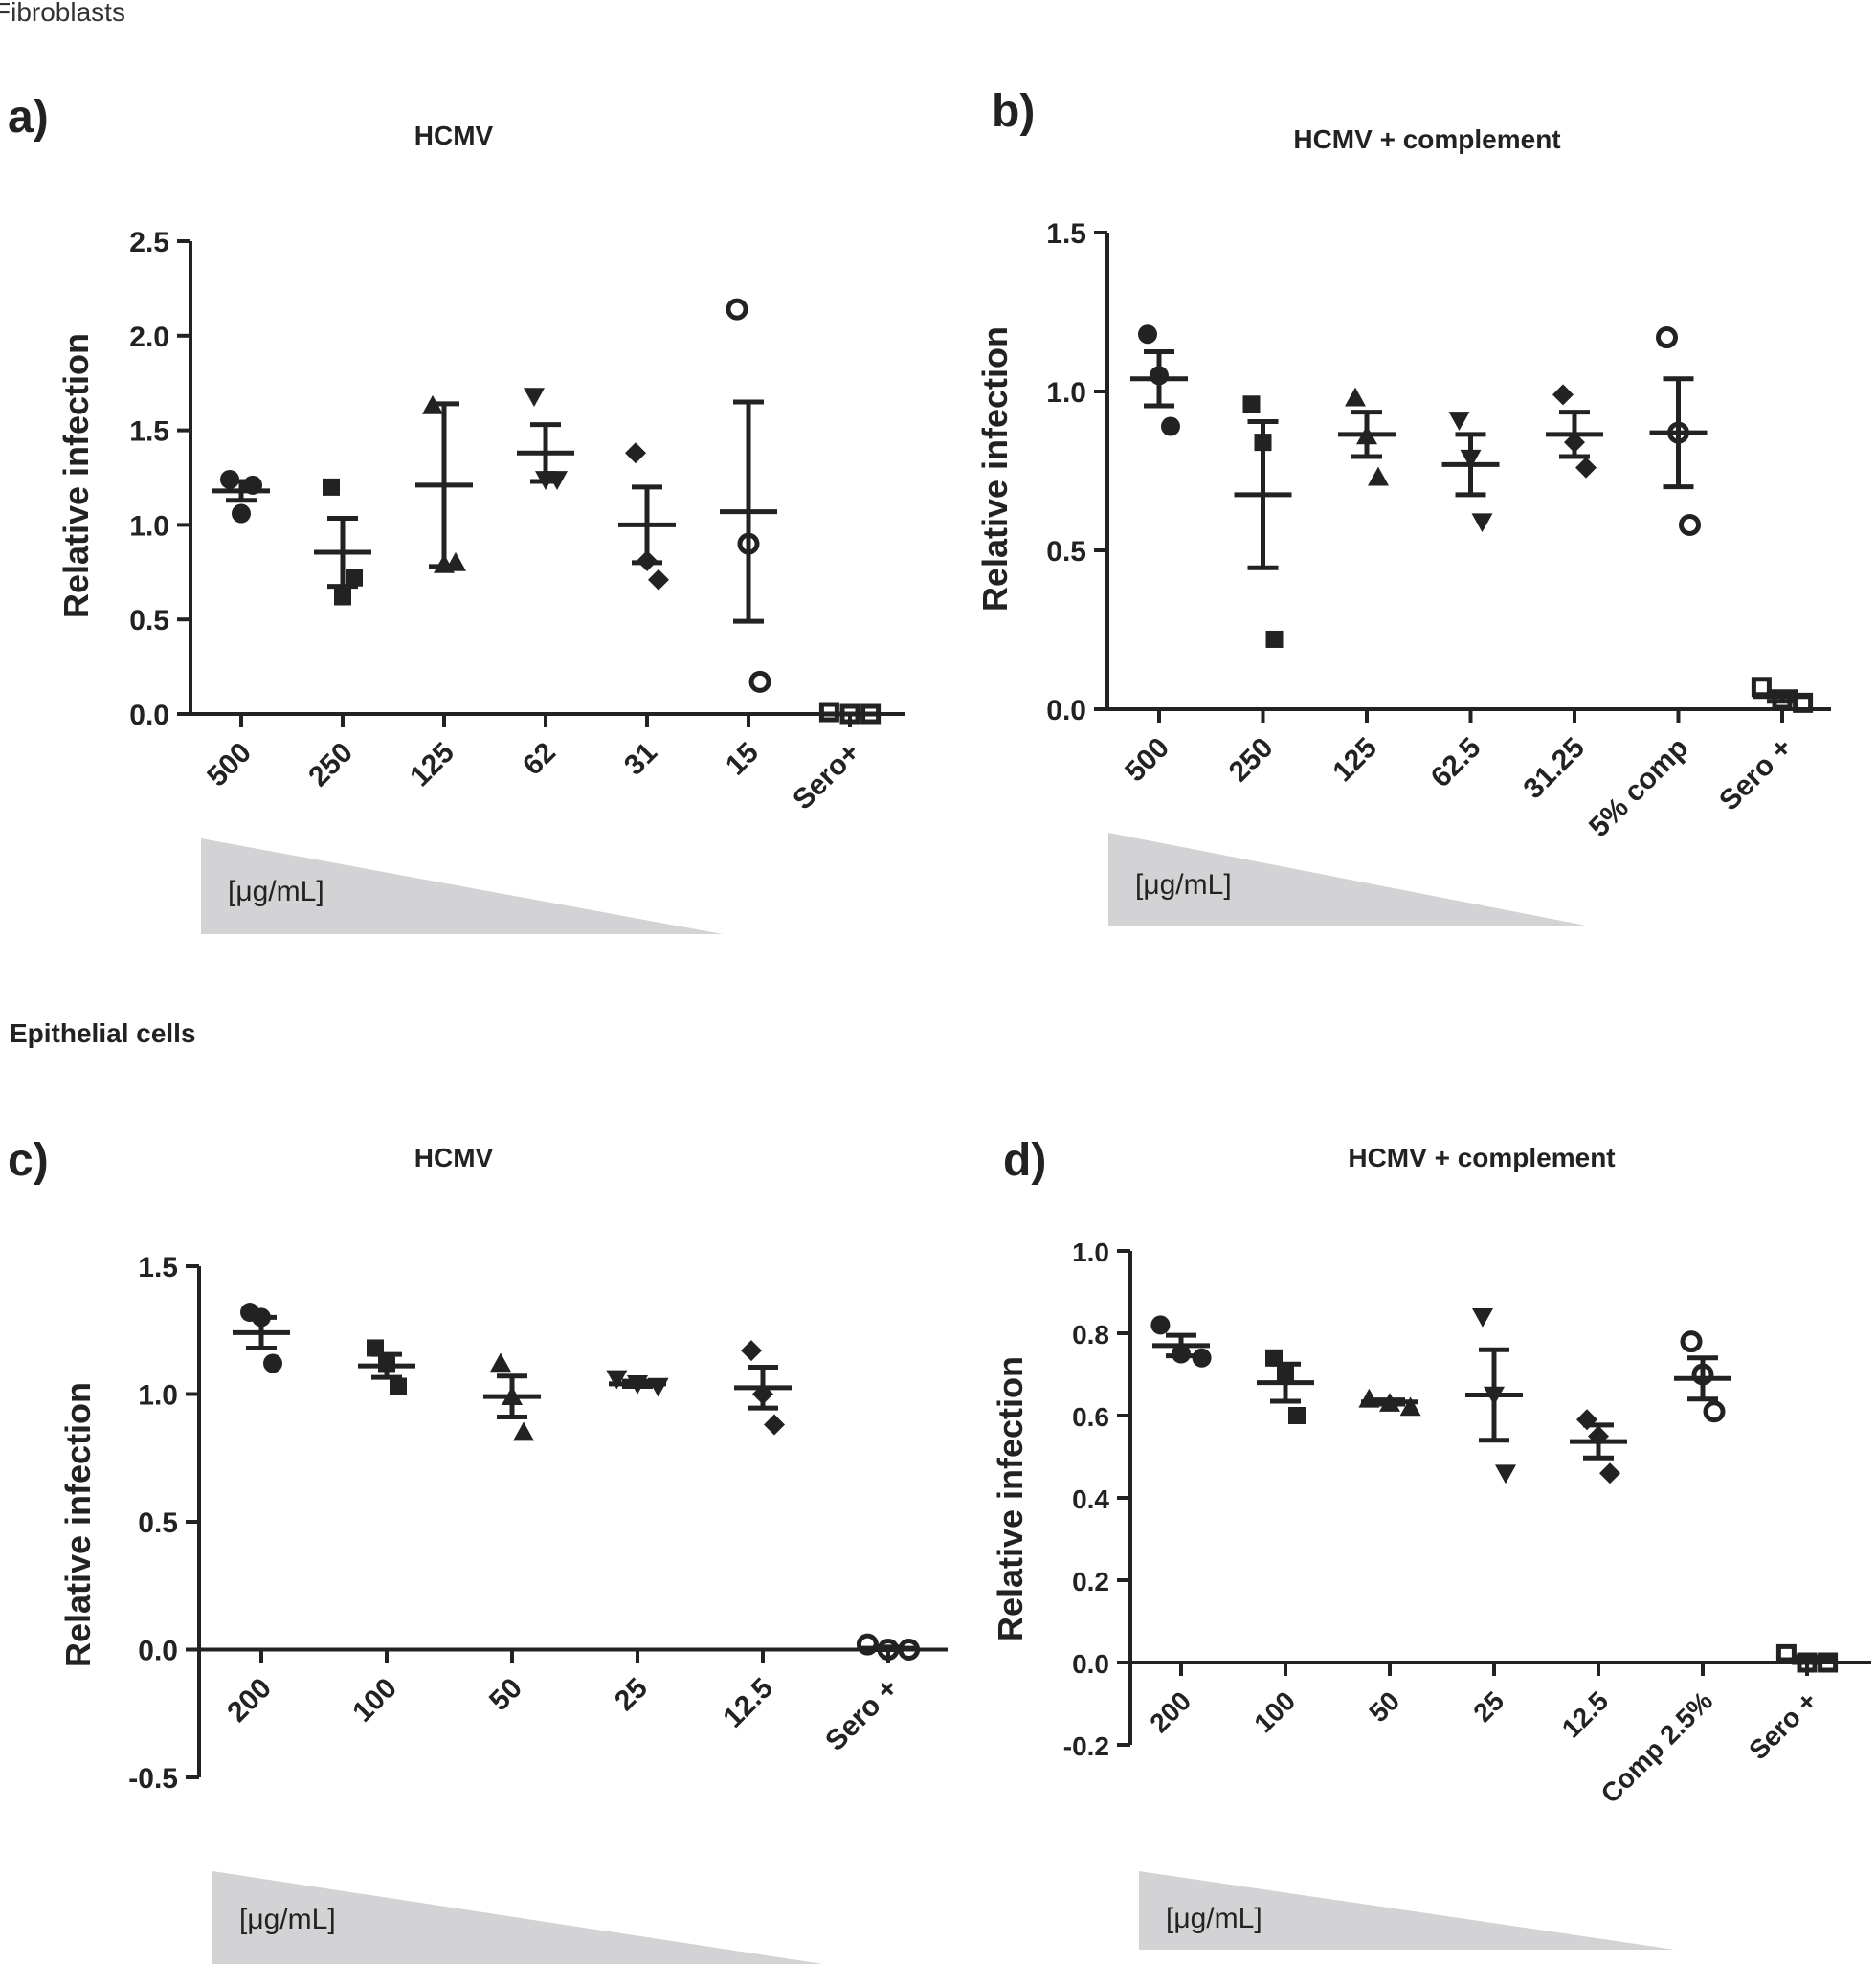 This screenshot has width=1876, height=1964. I want to click on y-tick-label: -0.5, so click(153, 1779).